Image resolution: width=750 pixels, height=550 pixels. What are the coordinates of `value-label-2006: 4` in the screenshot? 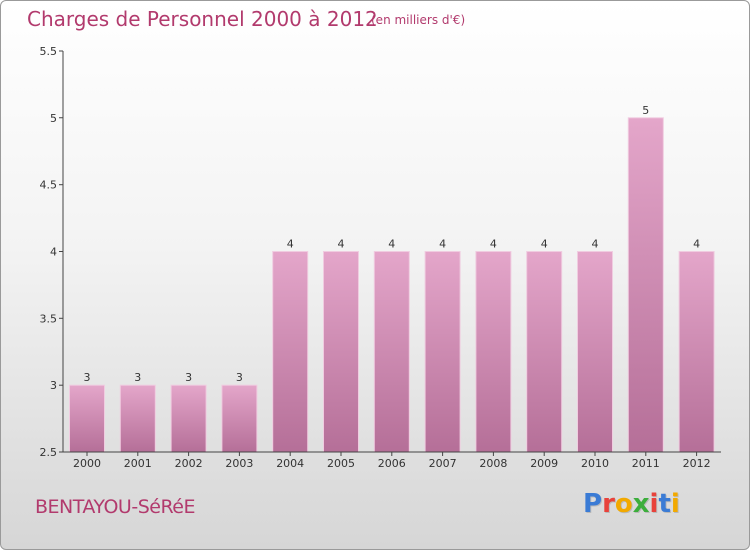 It's located at (391, 244).